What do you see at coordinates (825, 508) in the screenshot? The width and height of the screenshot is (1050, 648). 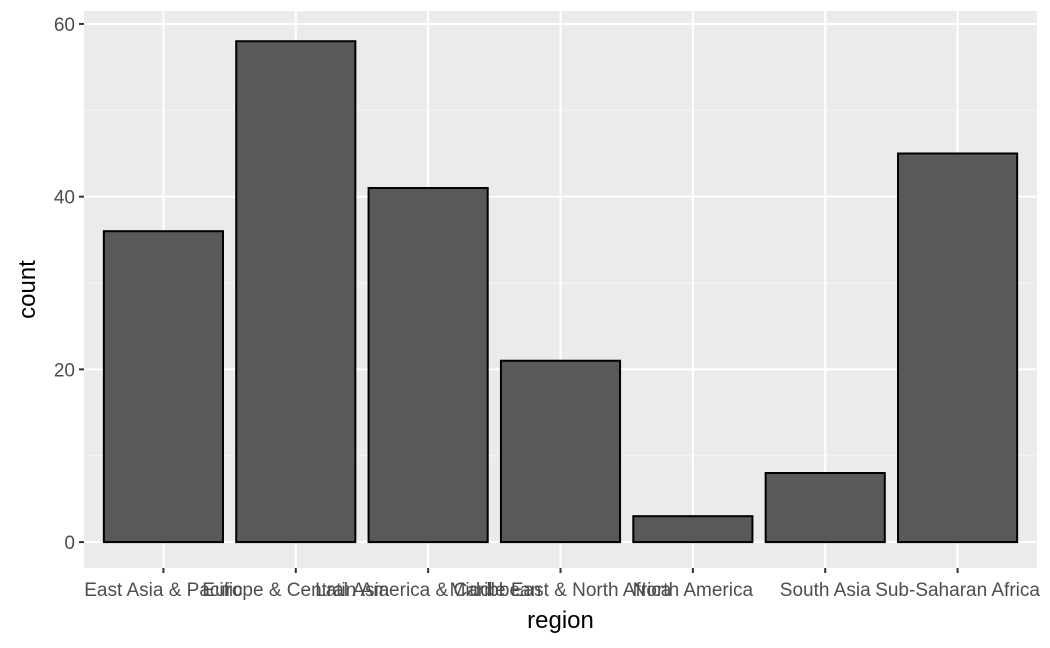 I see `bar-south-asia` at bounding box center [825, 508].